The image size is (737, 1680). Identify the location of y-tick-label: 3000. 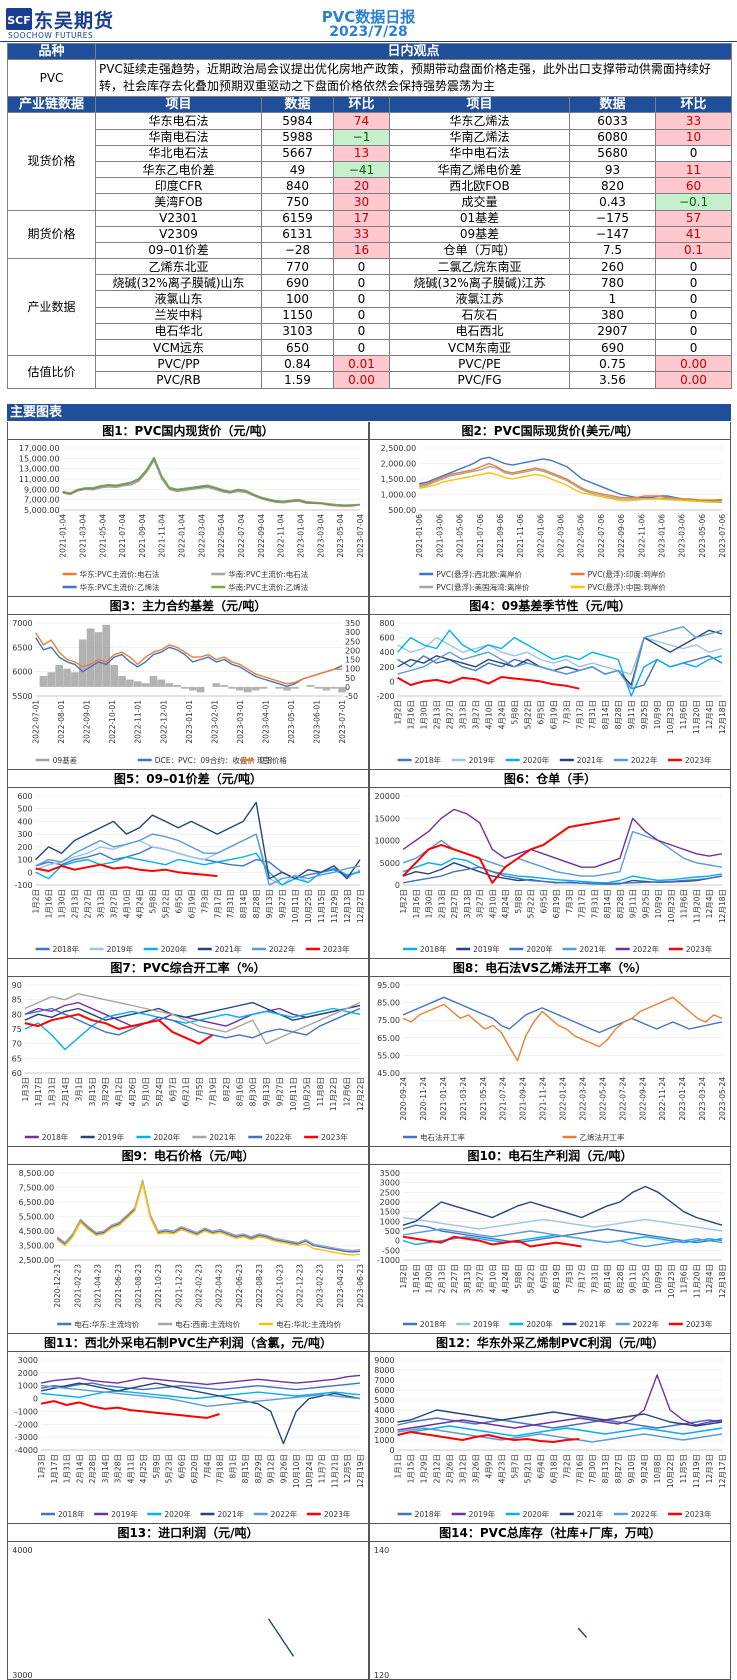
(384, 1420).